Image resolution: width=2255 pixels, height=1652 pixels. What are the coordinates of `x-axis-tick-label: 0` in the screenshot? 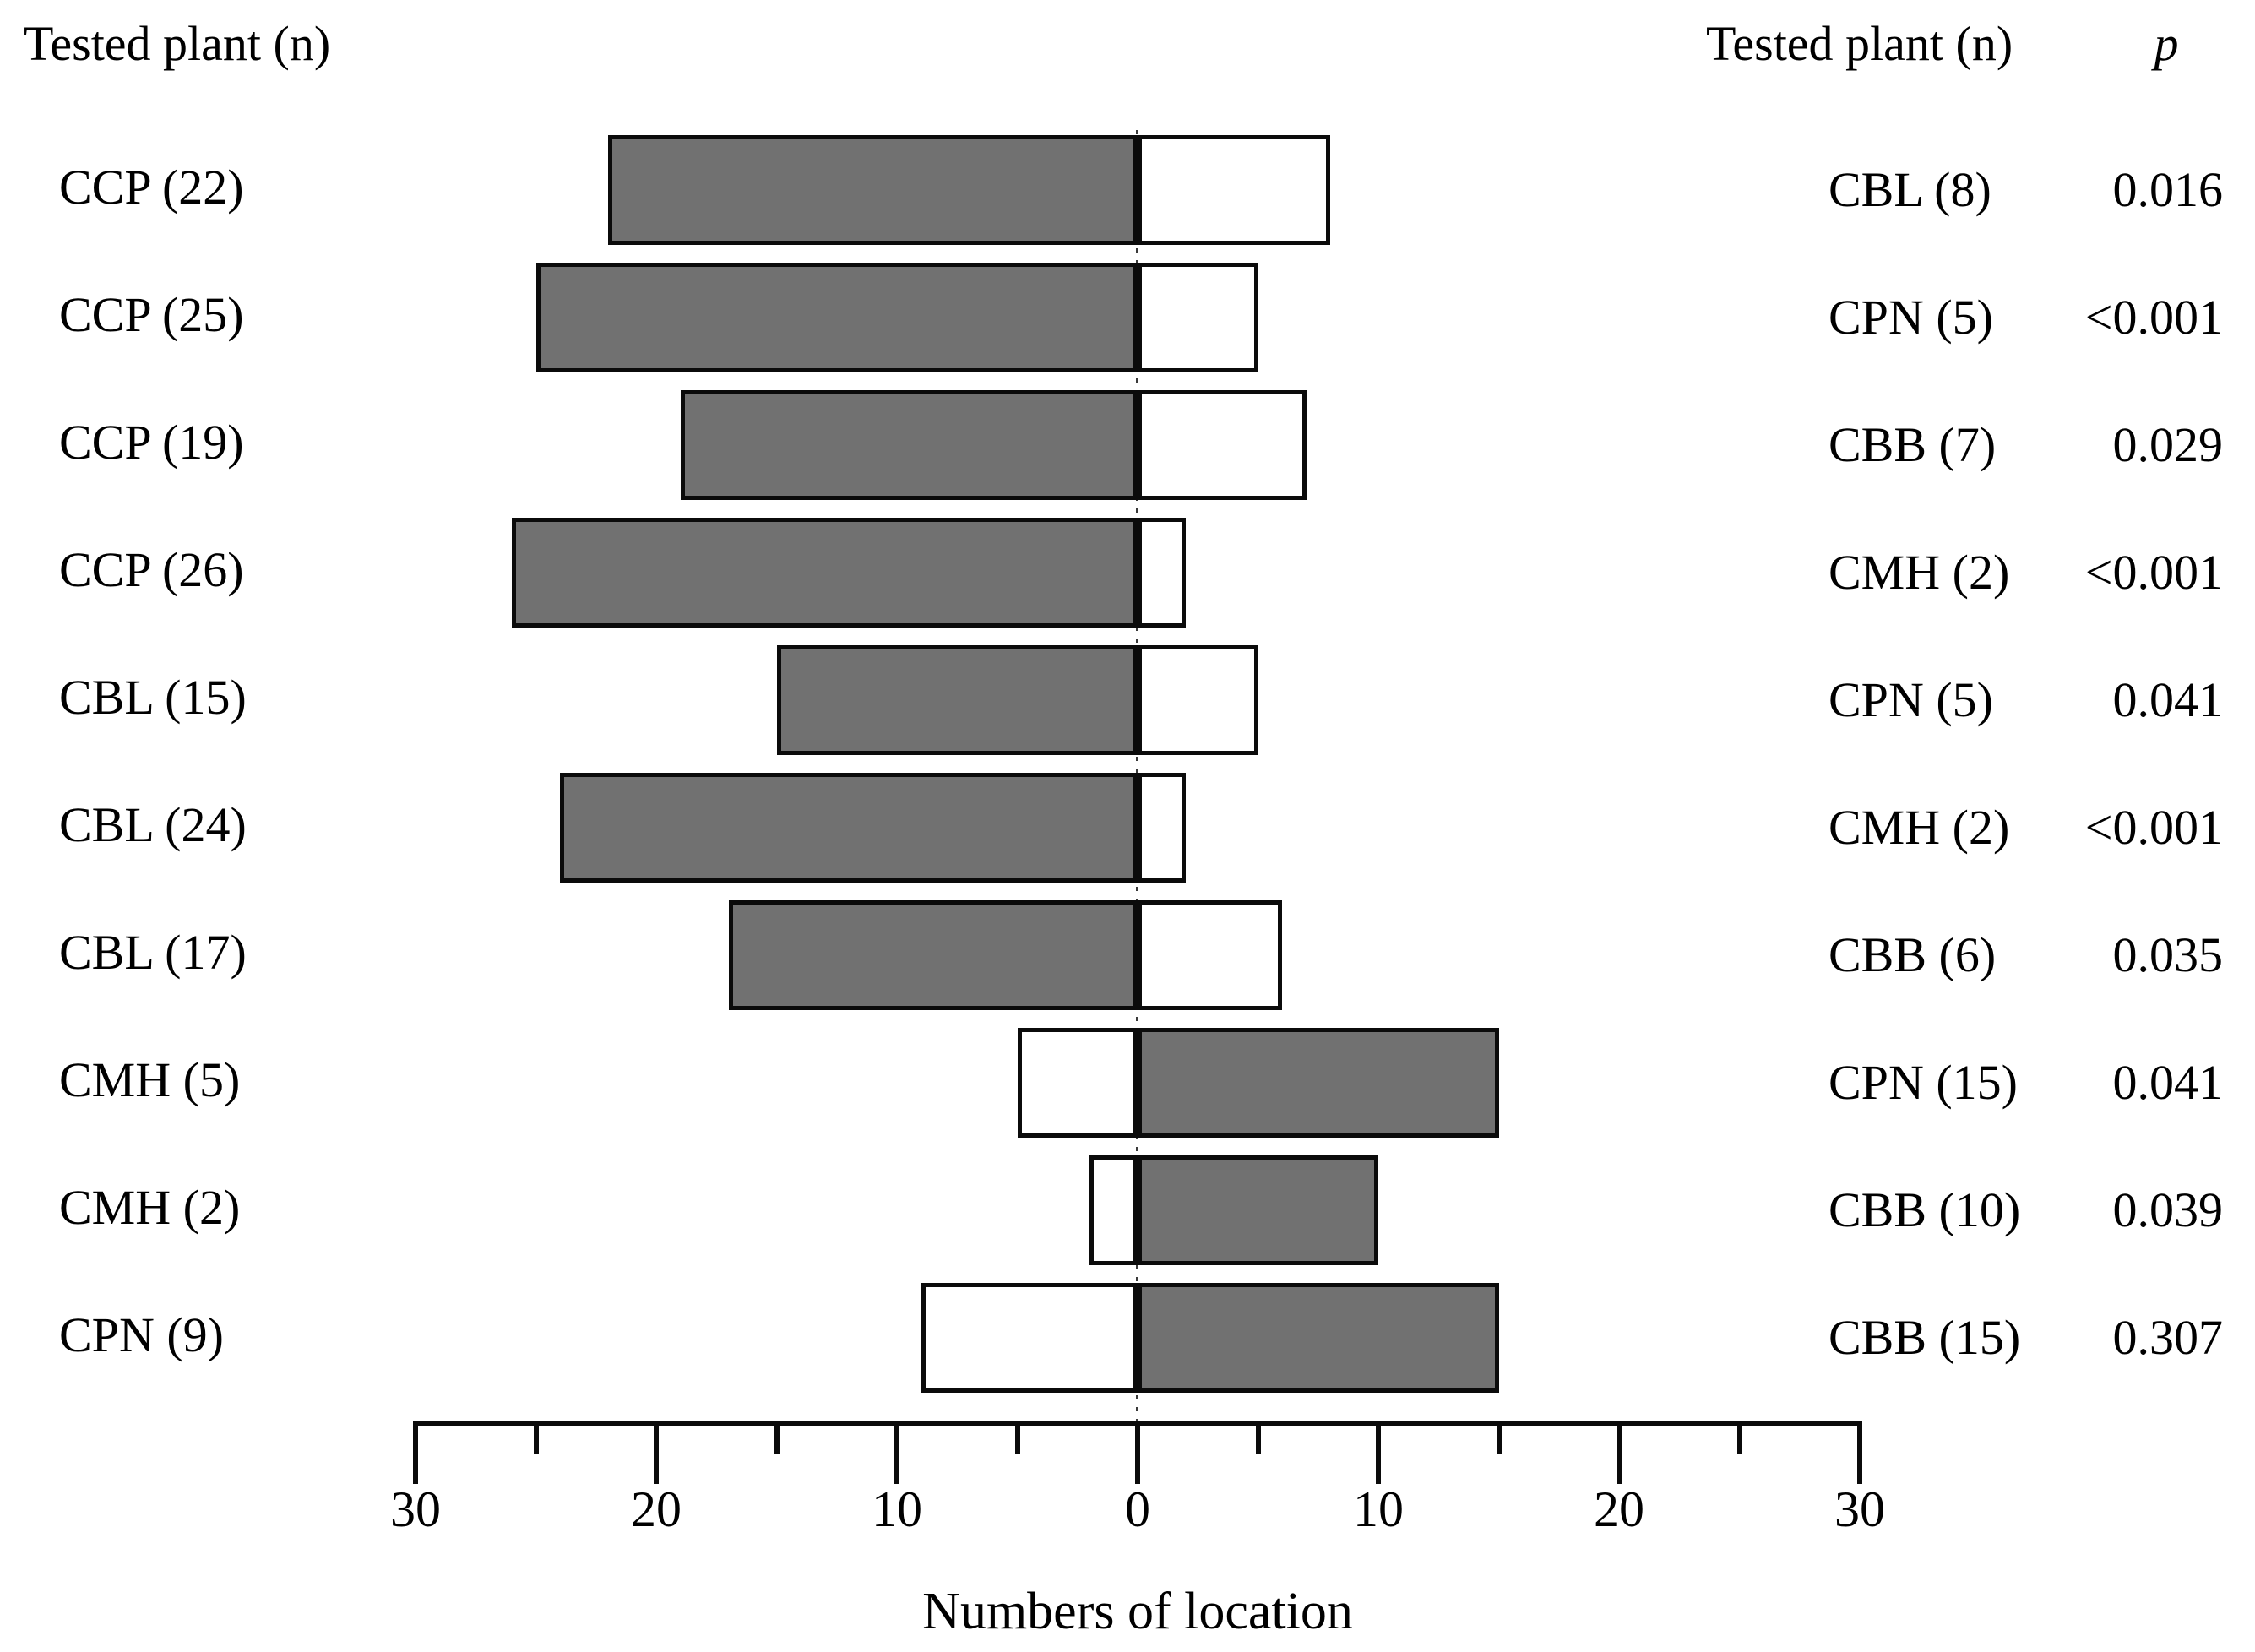 It's located at (1137, 1509).